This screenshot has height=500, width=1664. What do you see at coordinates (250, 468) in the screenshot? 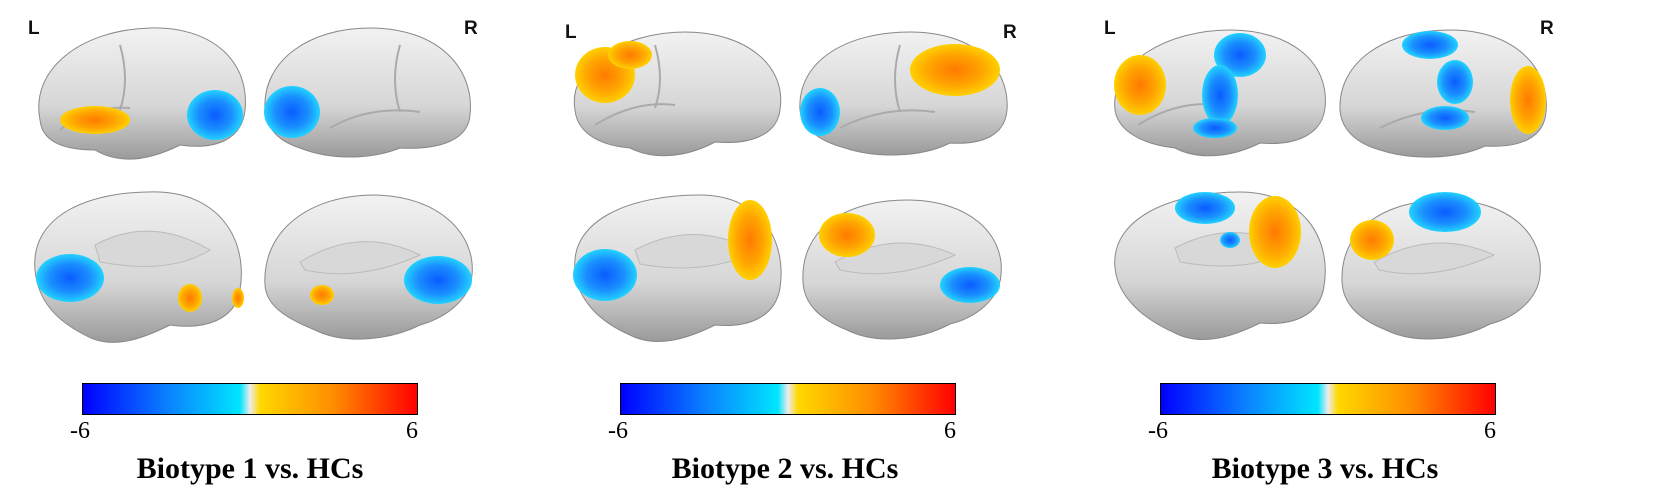
I see `panel-title: Biotype 1 vs. HCs` at bounding box center [250, 468].